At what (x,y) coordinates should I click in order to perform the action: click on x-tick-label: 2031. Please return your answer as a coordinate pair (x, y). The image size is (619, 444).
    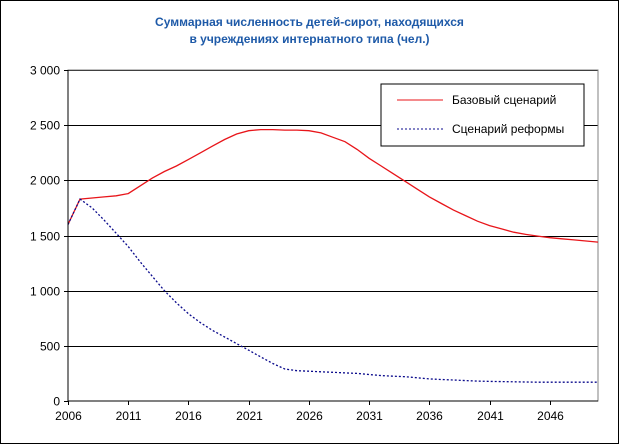
    Looking at the image, I should click on (369, 416).